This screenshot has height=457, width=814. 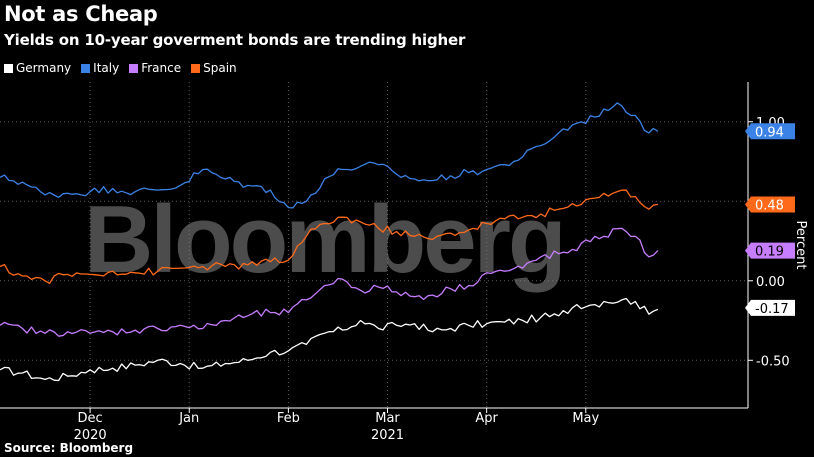 I want to click on badge-bg-france, so click(x=770, y=250).